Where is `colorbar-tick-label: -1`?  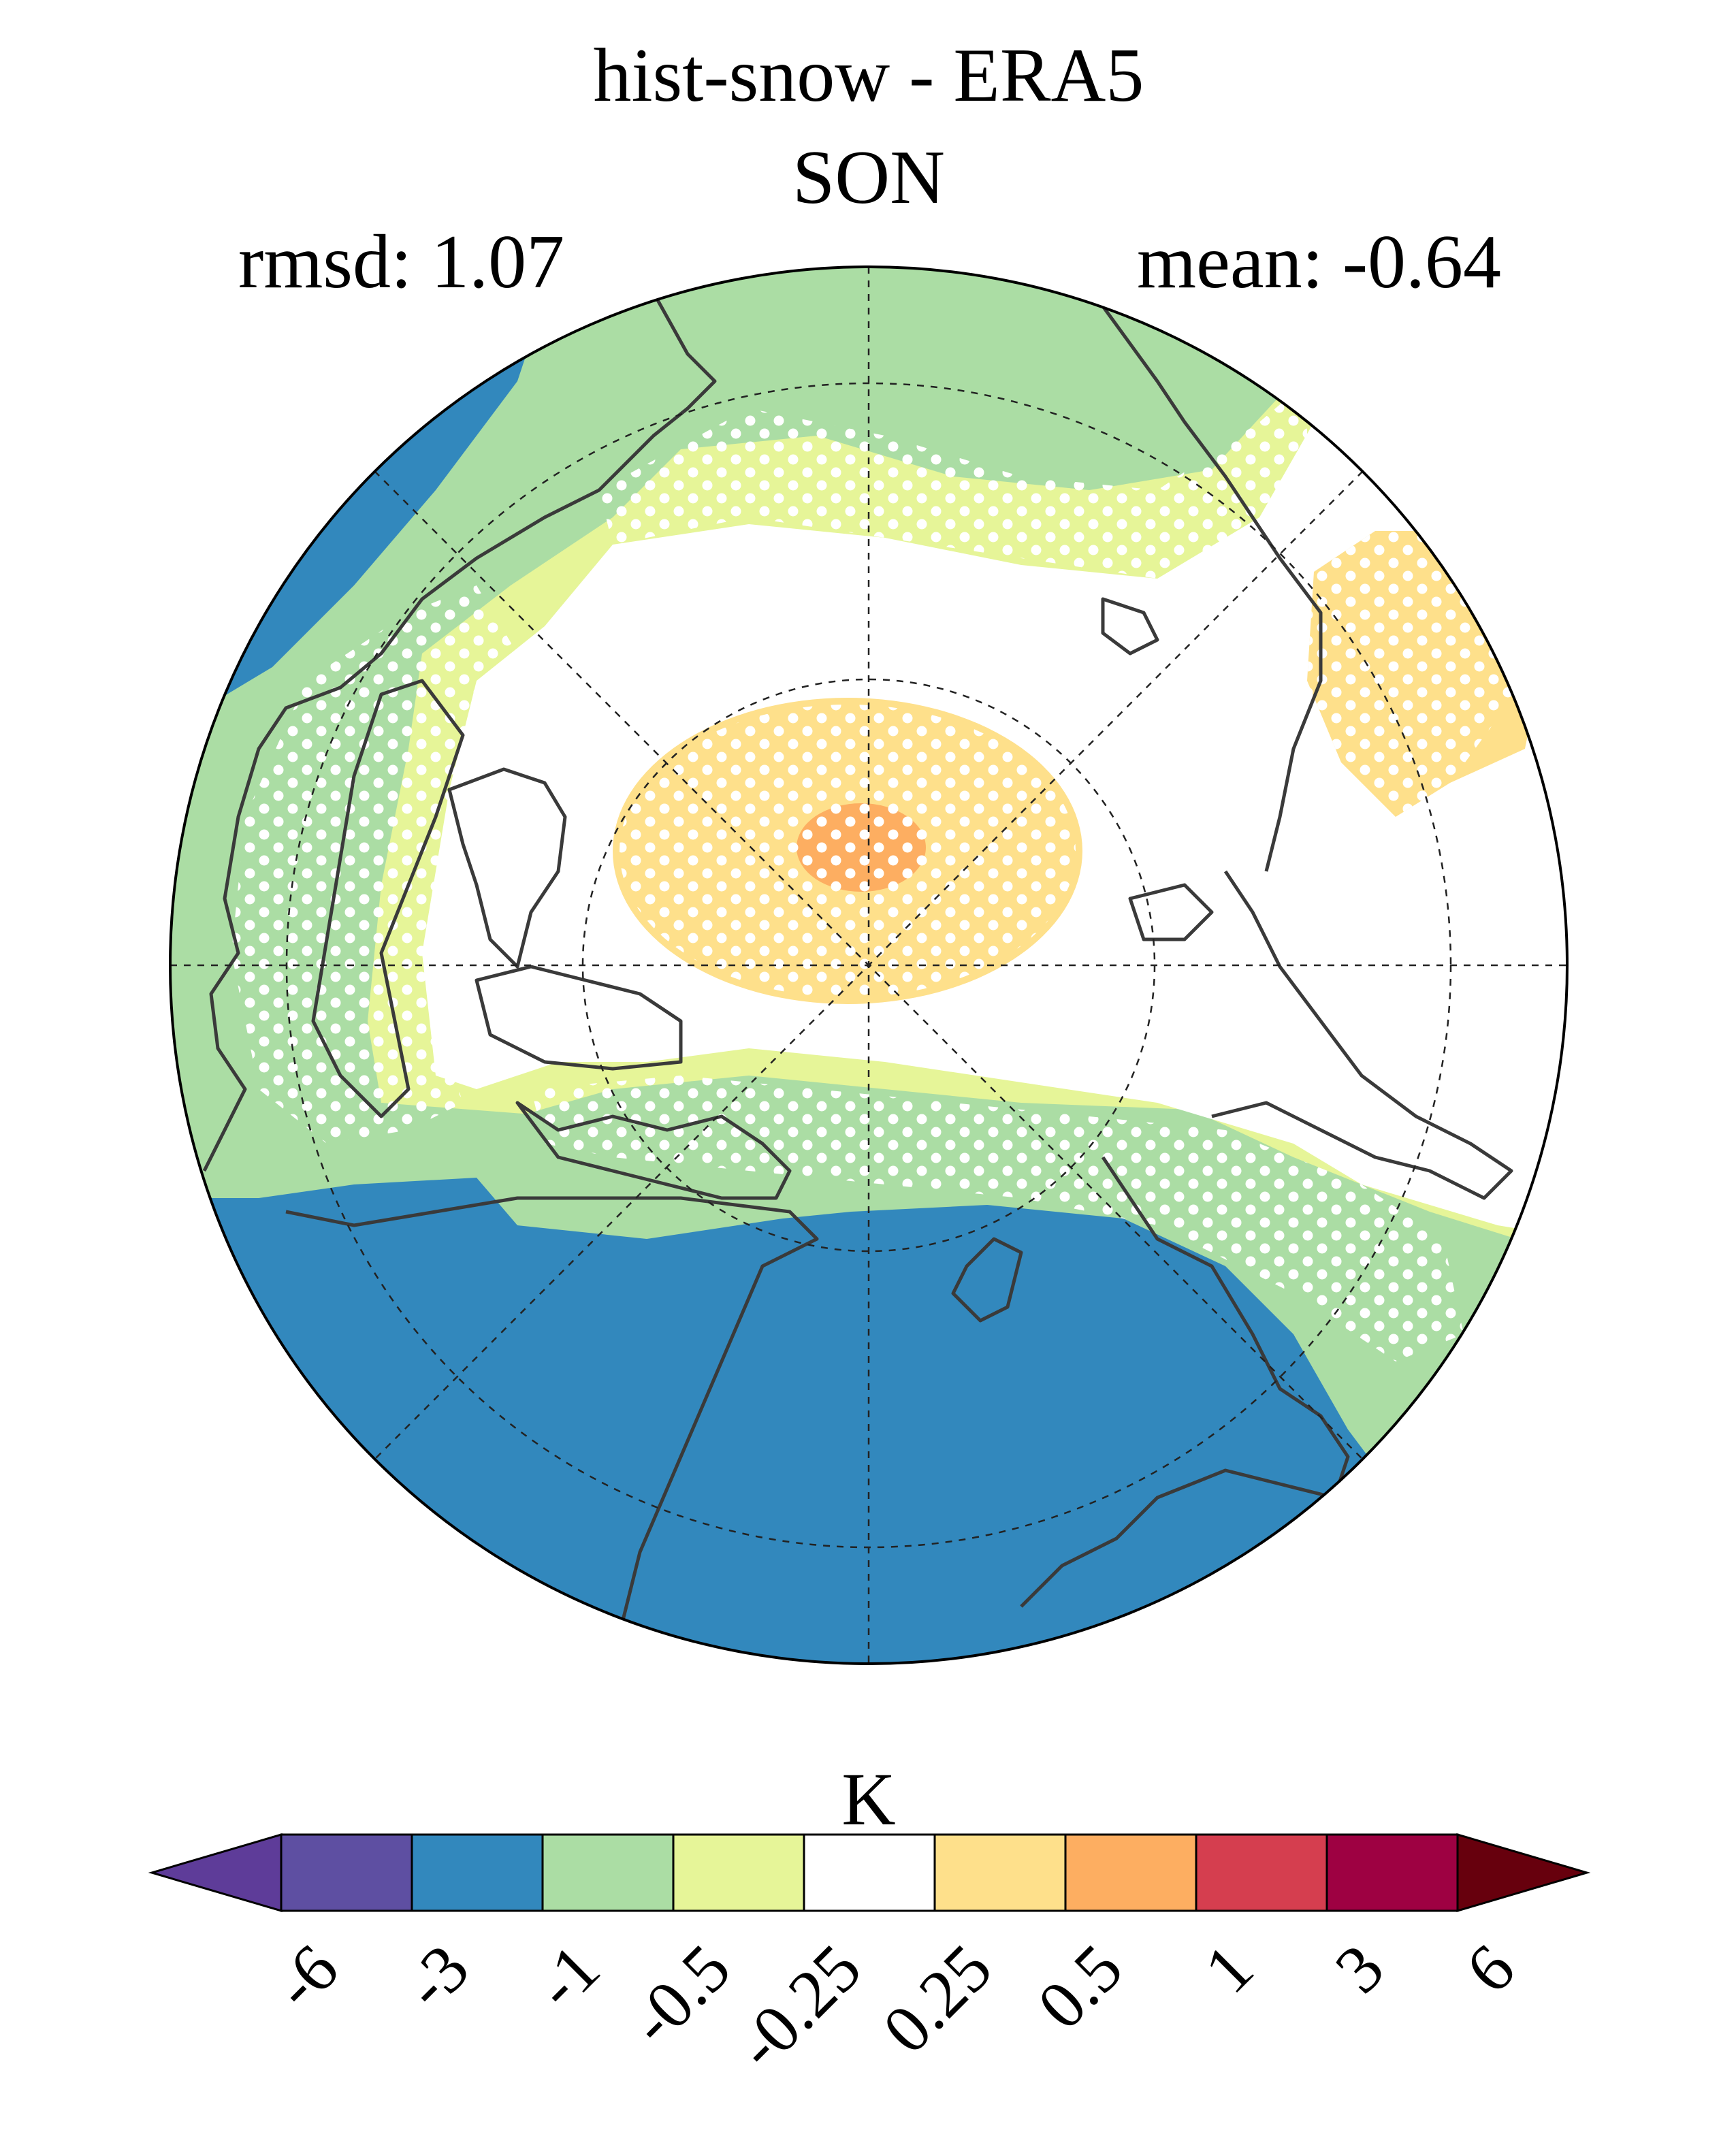 colorbar-tick-label: -1 is located at coordinates (566, 1976).